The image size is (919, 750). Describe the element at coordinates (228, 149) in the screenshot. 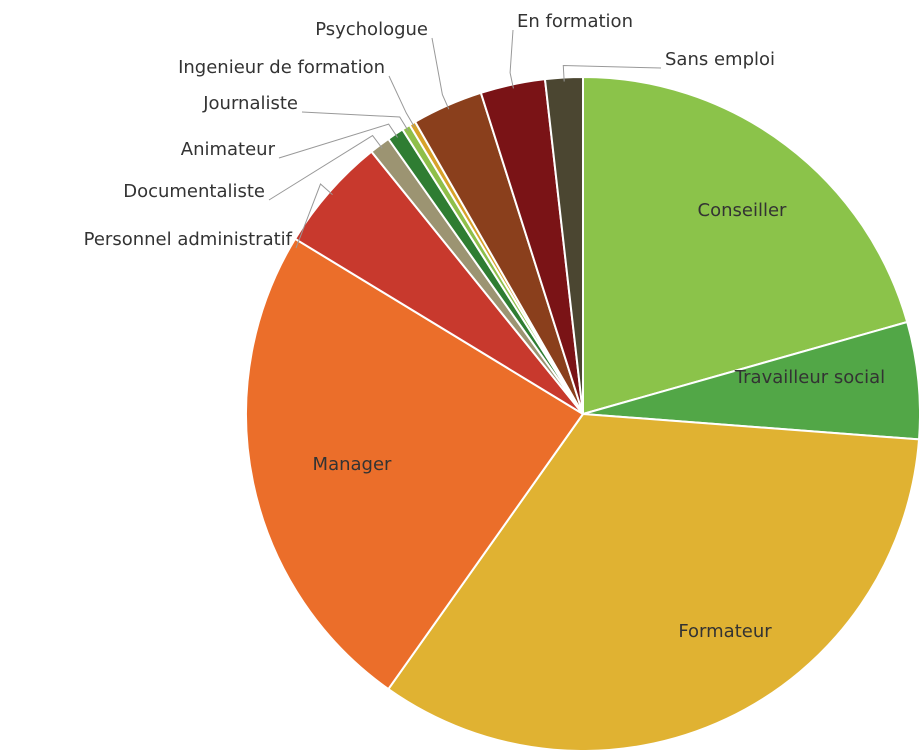

I see `slice-label: Animateur` at that location.